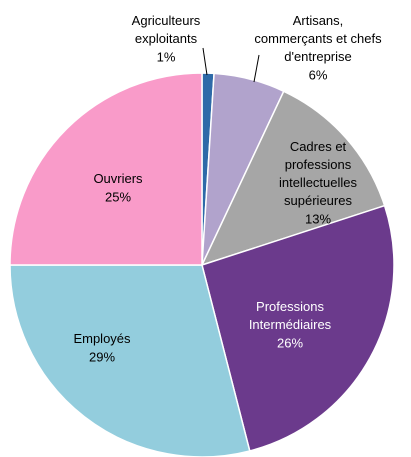  I want to click on slice-label: Ouvriers, so click(118, 178).